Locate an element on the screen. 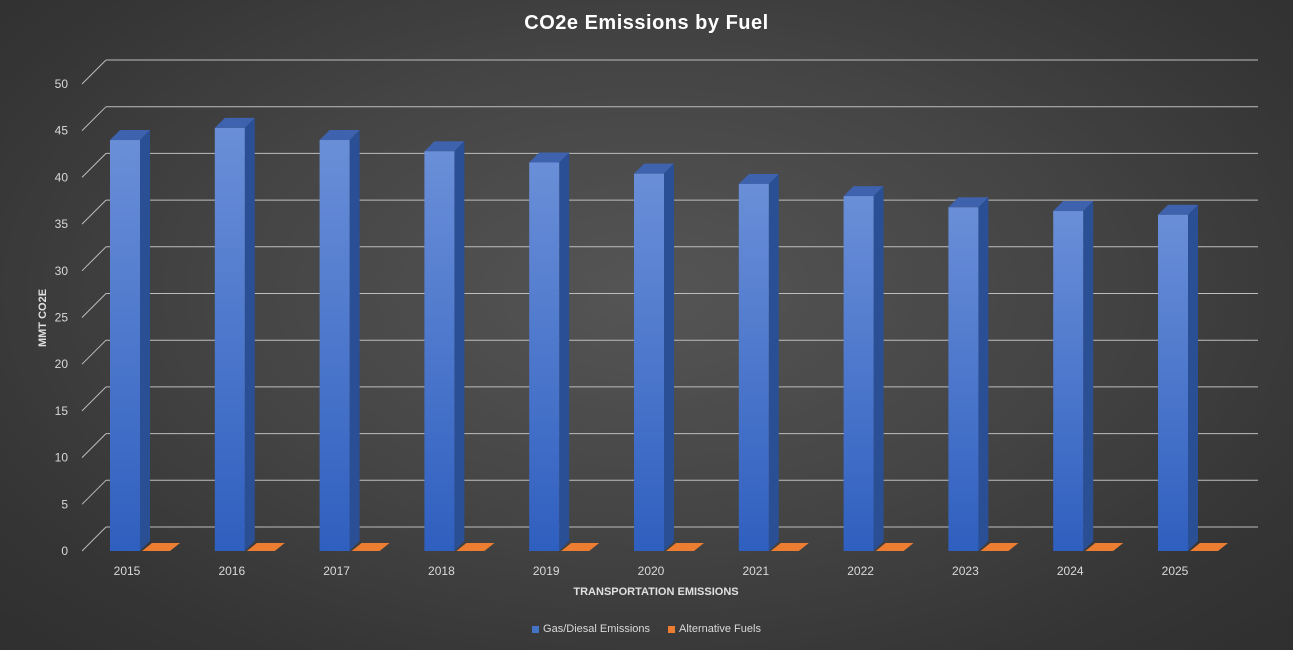 The width and height of the screenshot is (1293, 650). y-tick-label: 50 is located at coordinates (62, 84).